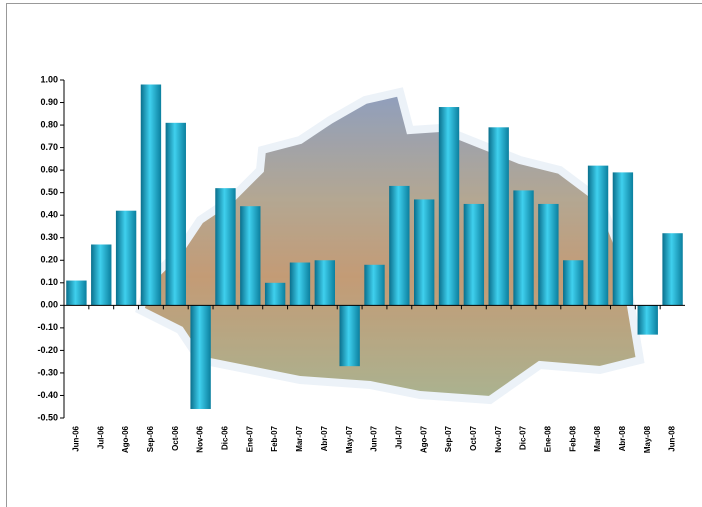  What do you see at coordinates (49, 102) in the screenshot?
I see `y-tick-label: 0.90` at bounding box center [49, 102].